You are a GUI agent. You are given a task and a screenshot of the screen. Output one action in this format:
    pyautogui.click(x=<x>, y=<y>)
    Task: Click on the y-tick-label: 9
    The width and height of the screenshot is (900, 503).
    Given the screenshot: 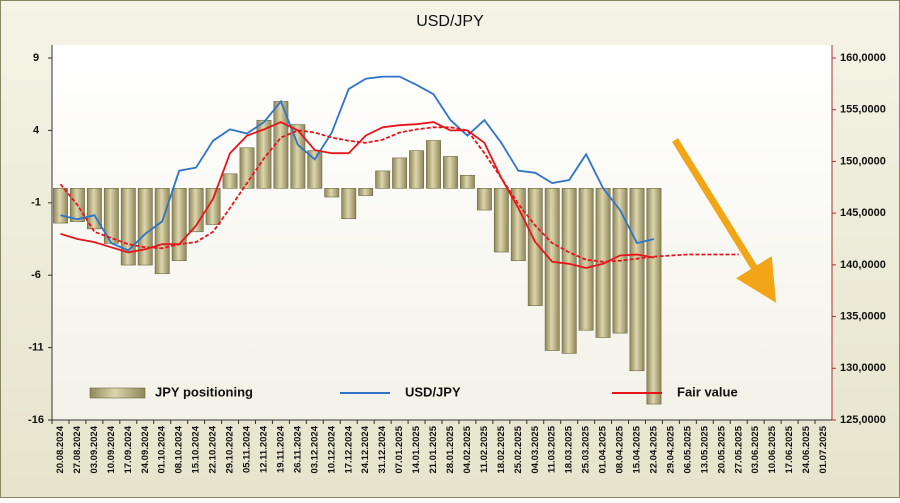 What is the action you would take?
    pyautogui.click(x=36, y=58)
    